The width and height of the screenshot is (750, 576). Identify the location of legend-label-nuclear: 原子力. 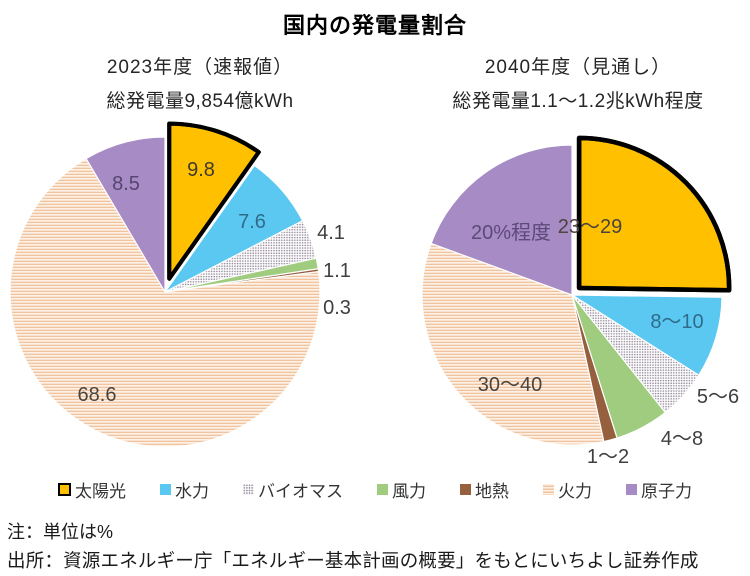
(666, 491).